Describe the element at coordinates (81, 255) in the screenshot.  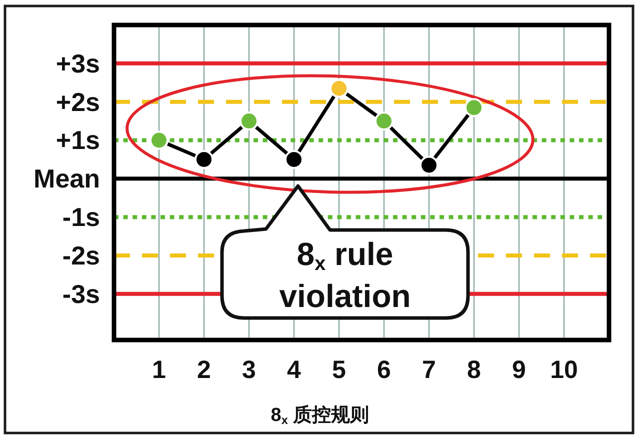
I see `y-tick-label: -2s` at that location.